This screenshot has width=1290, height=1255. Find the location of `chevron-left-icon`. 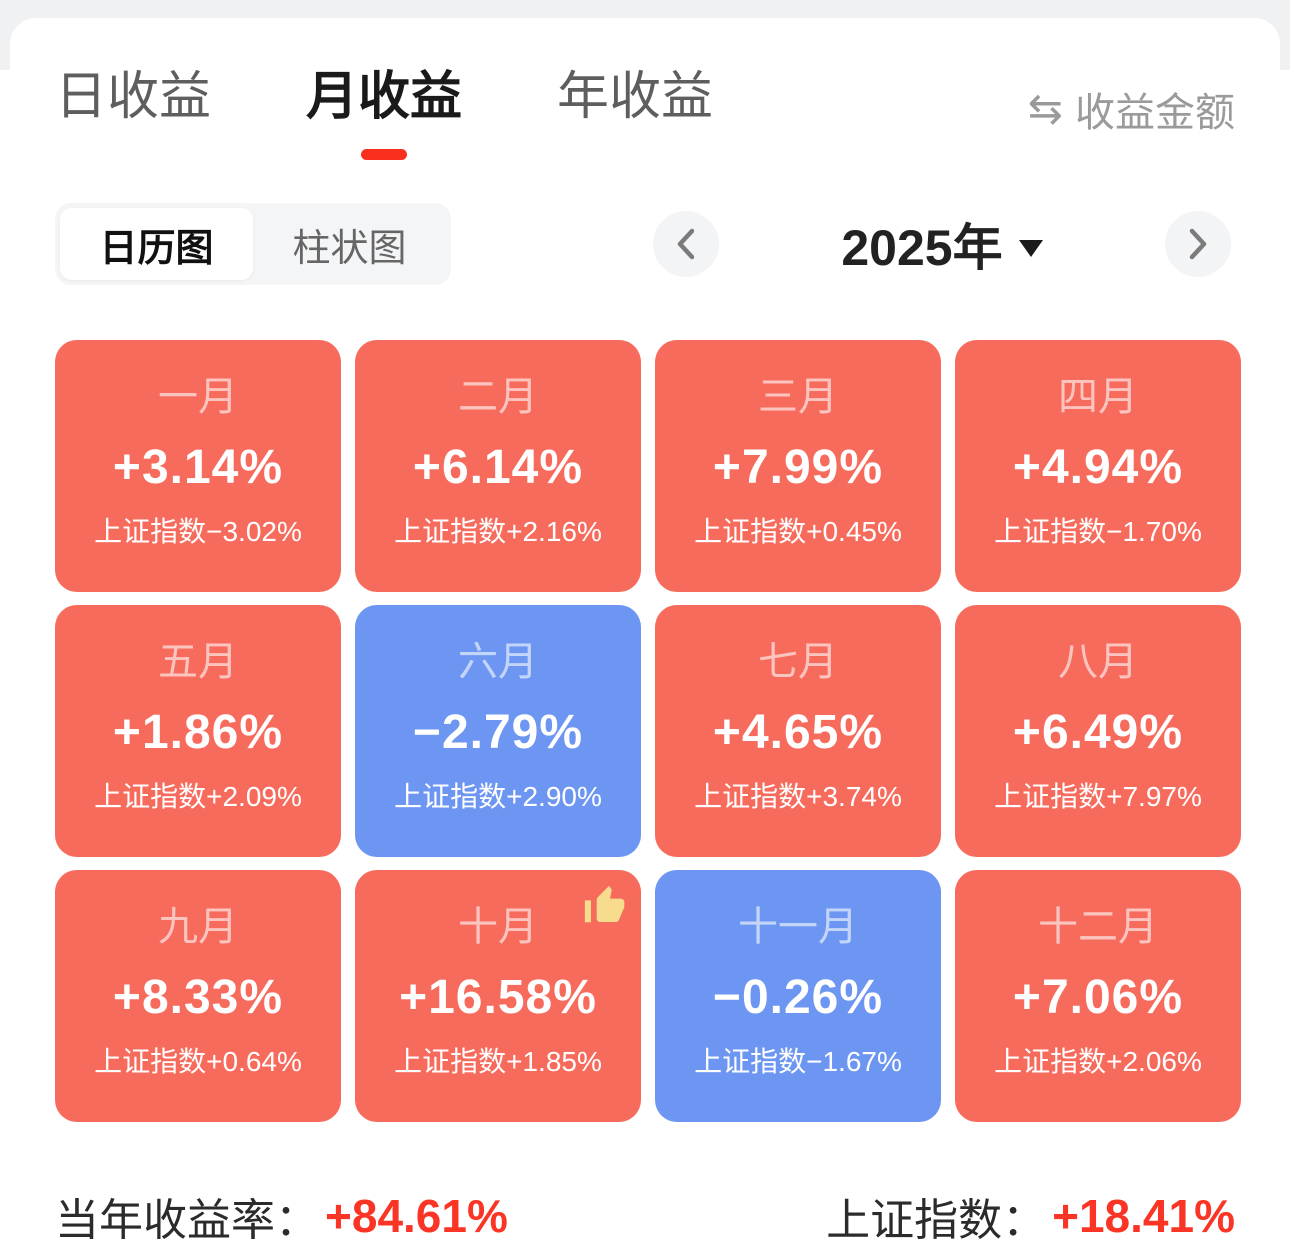

chevron-left-icon is located at coordinates (686, 244).